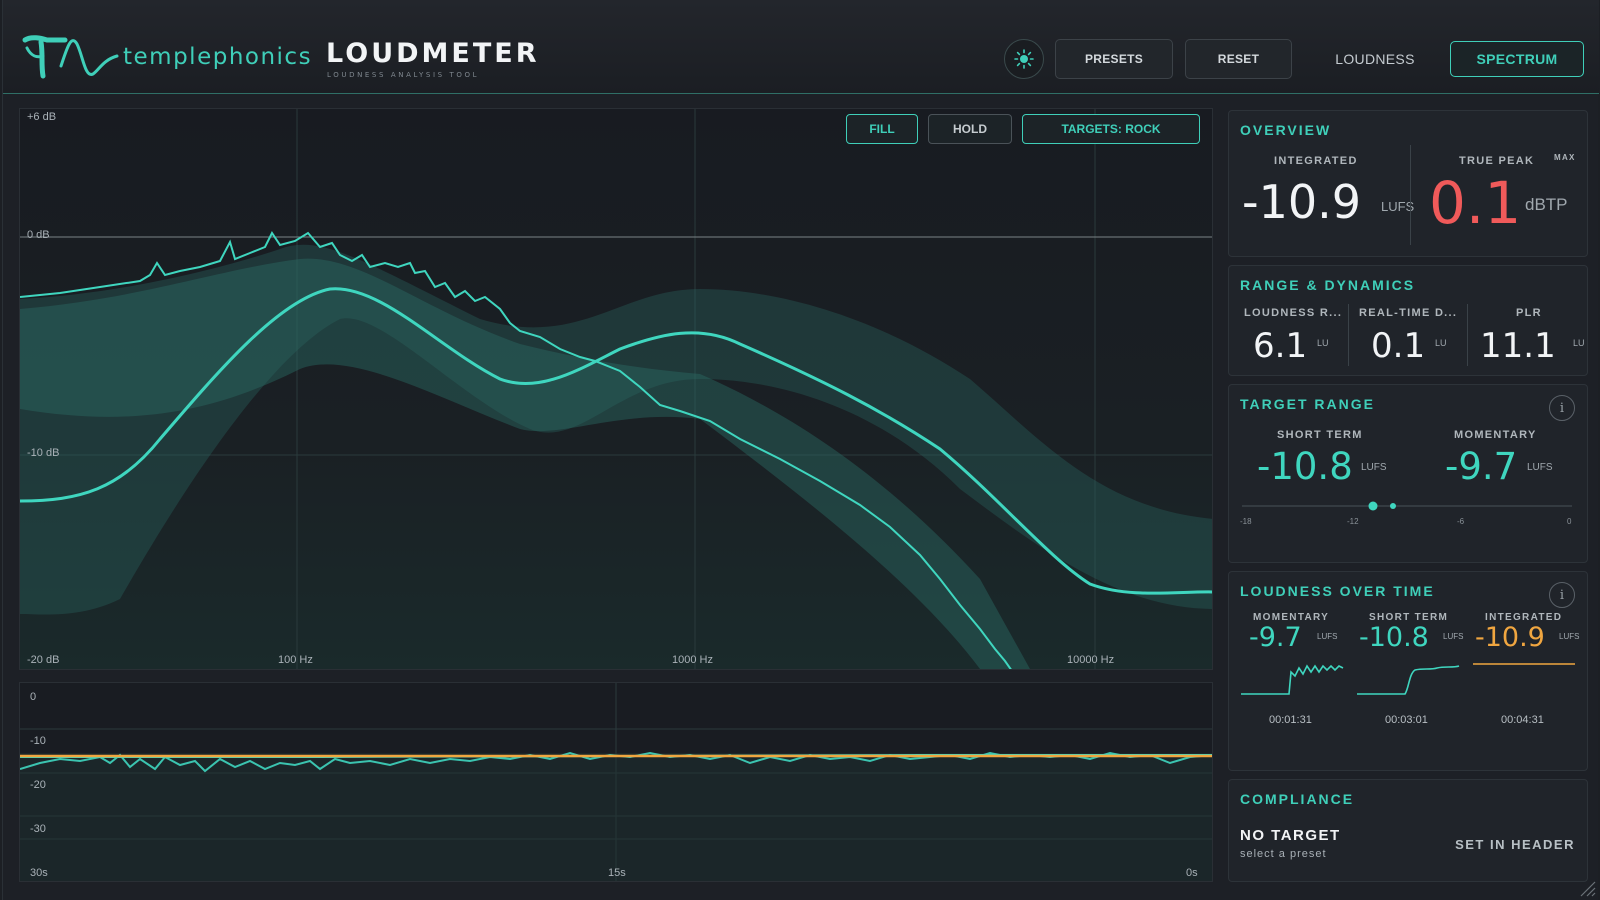 Image resolution: width=1600 pixels, height=900 pixels. I want to click on plr-unit: LU, so click(1579, 343).